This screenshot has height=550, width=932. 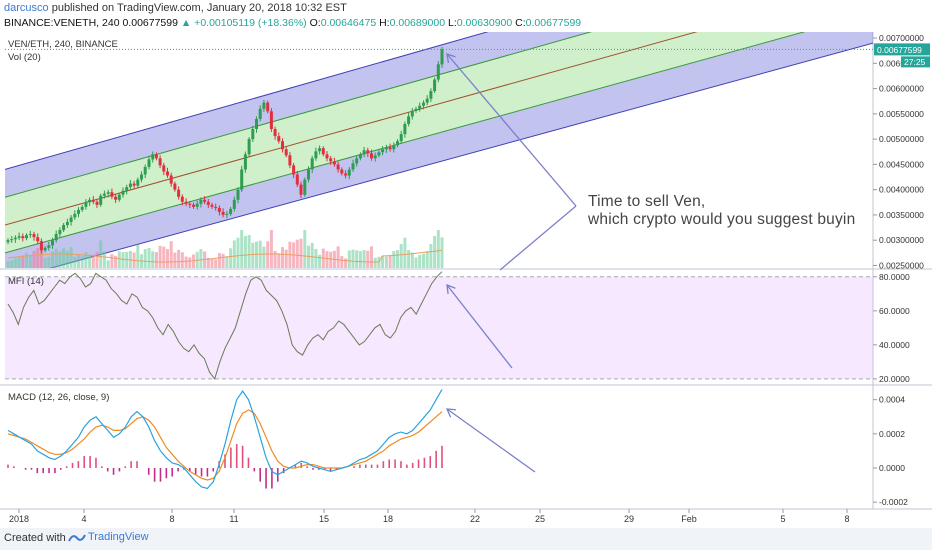 I want to click on x-tick-label: 18, so click(x=388, y=519).